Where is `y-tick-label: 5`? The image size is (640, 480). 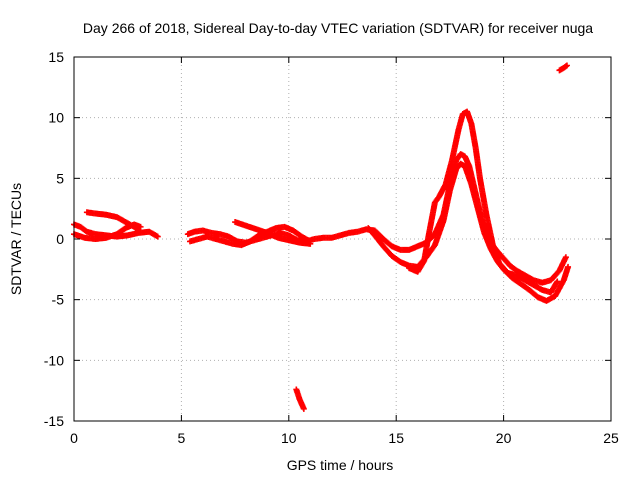
y-tick-label: 5 is located at coordinates (60, 178).